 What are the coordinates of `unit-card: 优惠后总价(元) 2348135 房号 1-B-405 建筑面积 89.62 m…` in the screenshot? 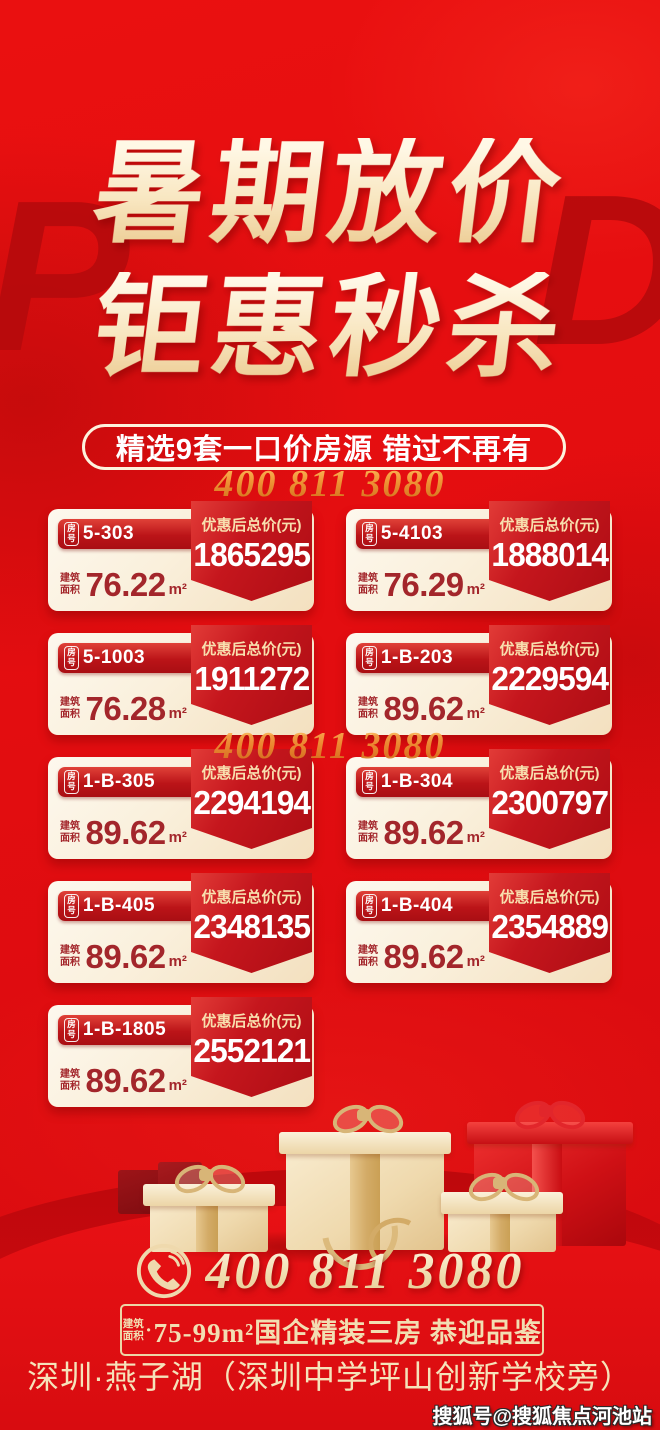 It's located at (181, 928).